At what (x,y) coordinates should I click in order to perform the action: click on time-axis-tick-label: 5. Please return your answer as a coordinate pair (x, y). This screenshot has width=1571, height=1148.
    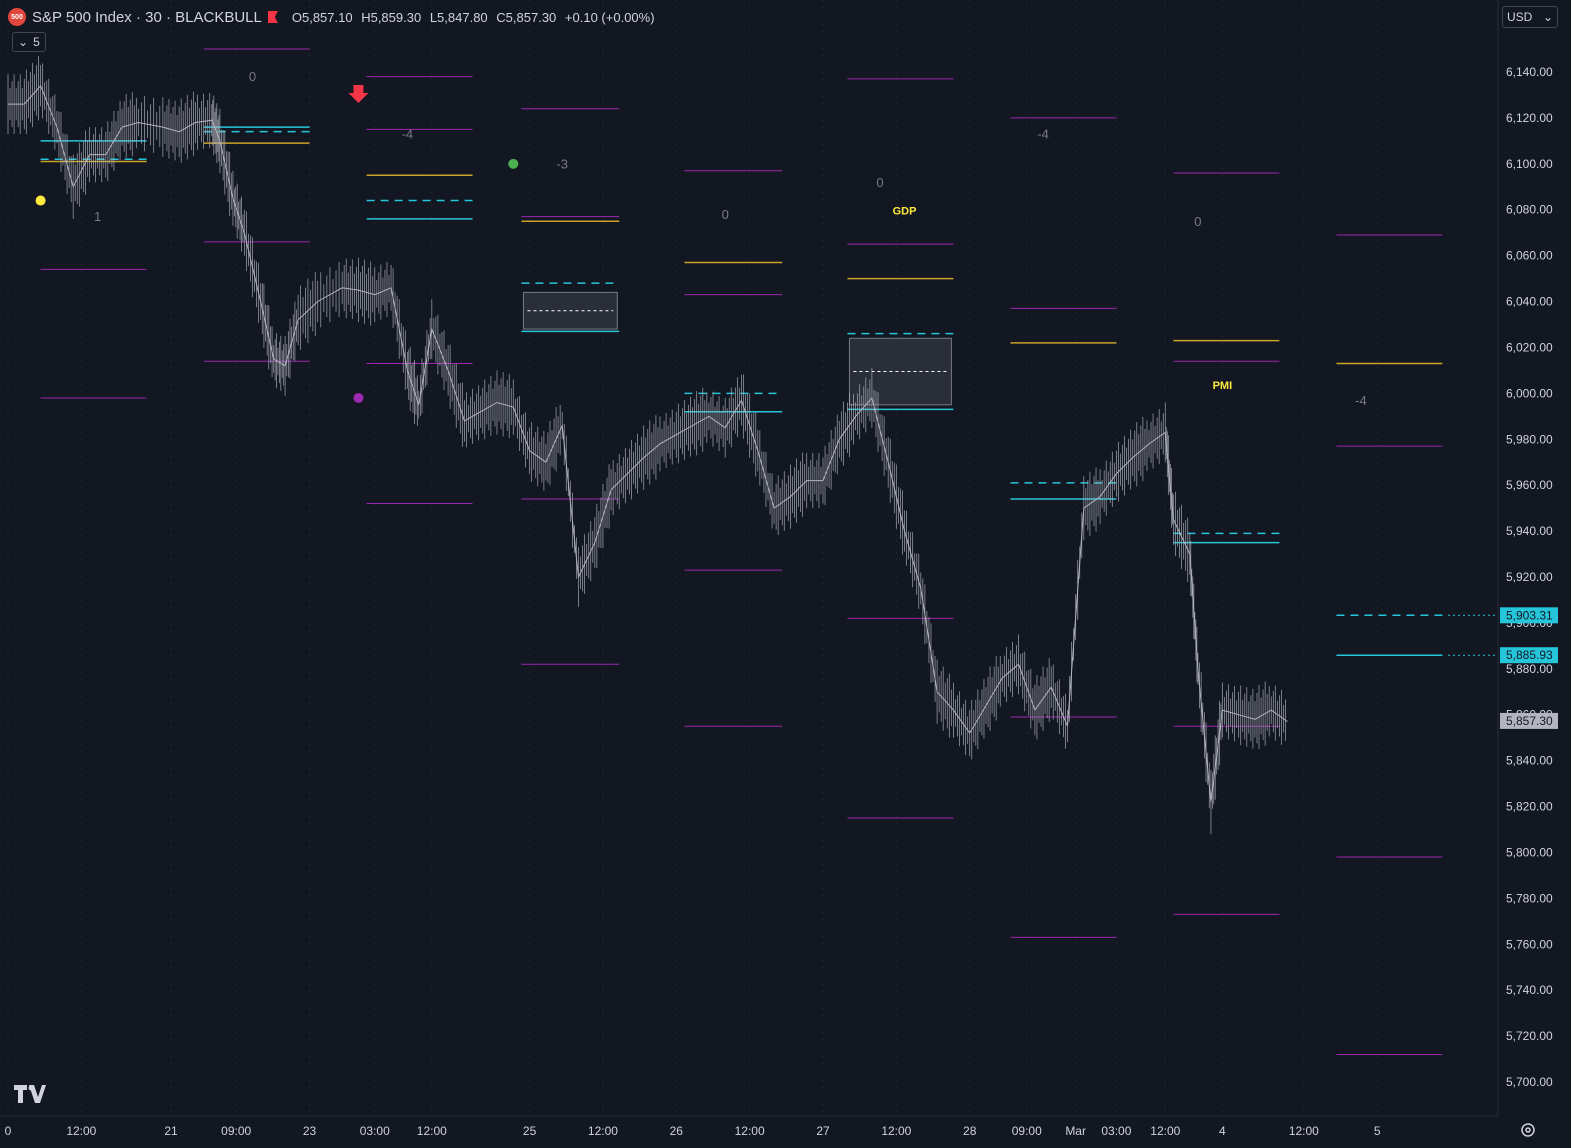
    Looking at the image, I should click on (1377, 1131).